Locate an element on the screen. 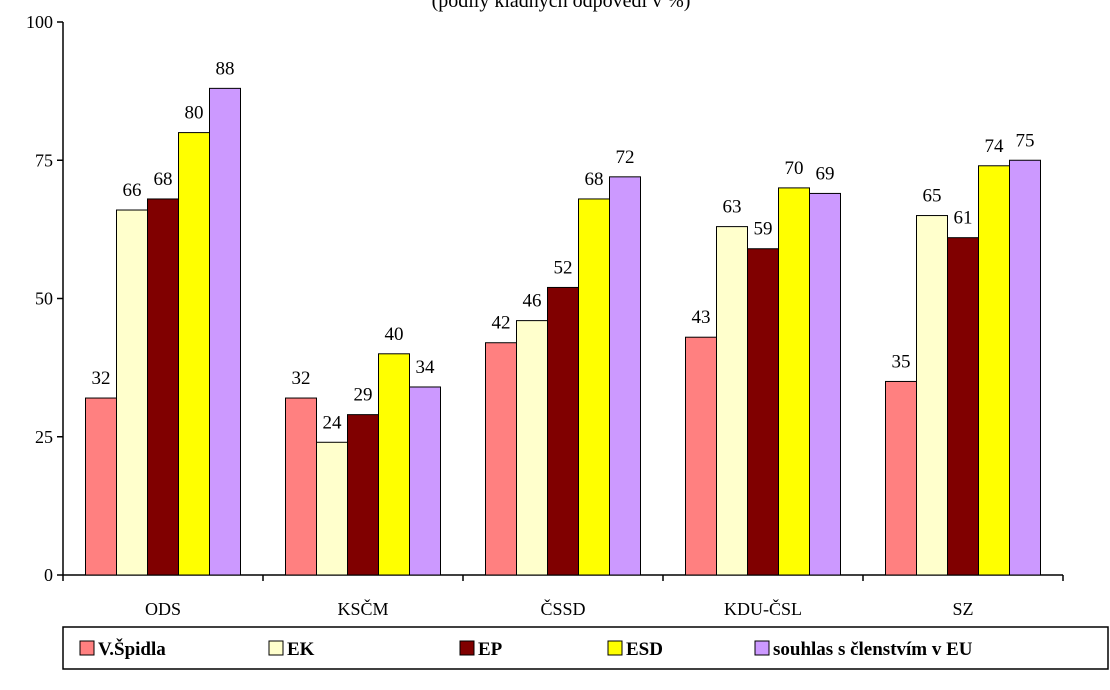 The width and height of the screenshot is (1110, 690). legend-label: ESD is located at coordinates (644, 649).